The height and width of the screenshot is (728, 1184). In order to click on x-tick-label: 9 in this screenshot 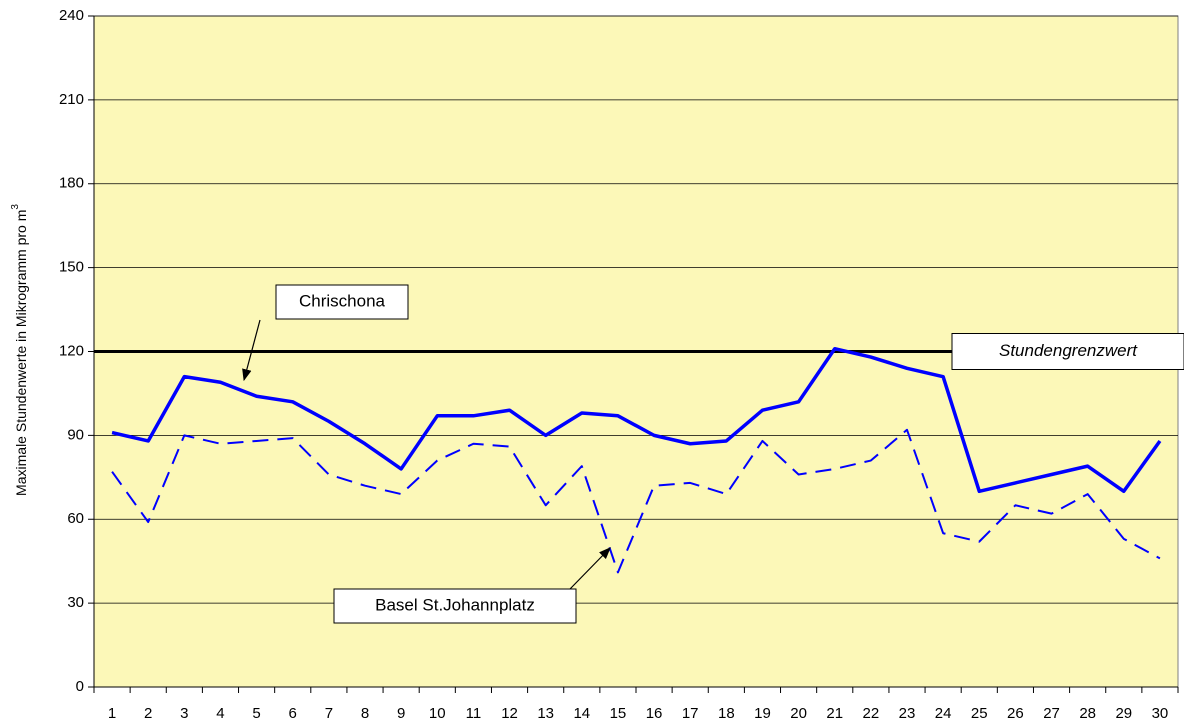, I will do `click(401, 713)`.